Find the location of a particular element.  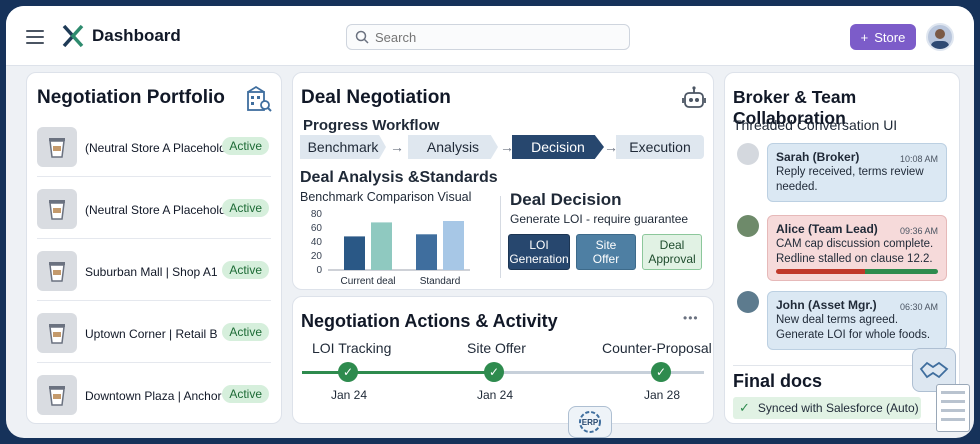

portfolio-title: Negotiation Portfolio is located at coordinates (131, 97).